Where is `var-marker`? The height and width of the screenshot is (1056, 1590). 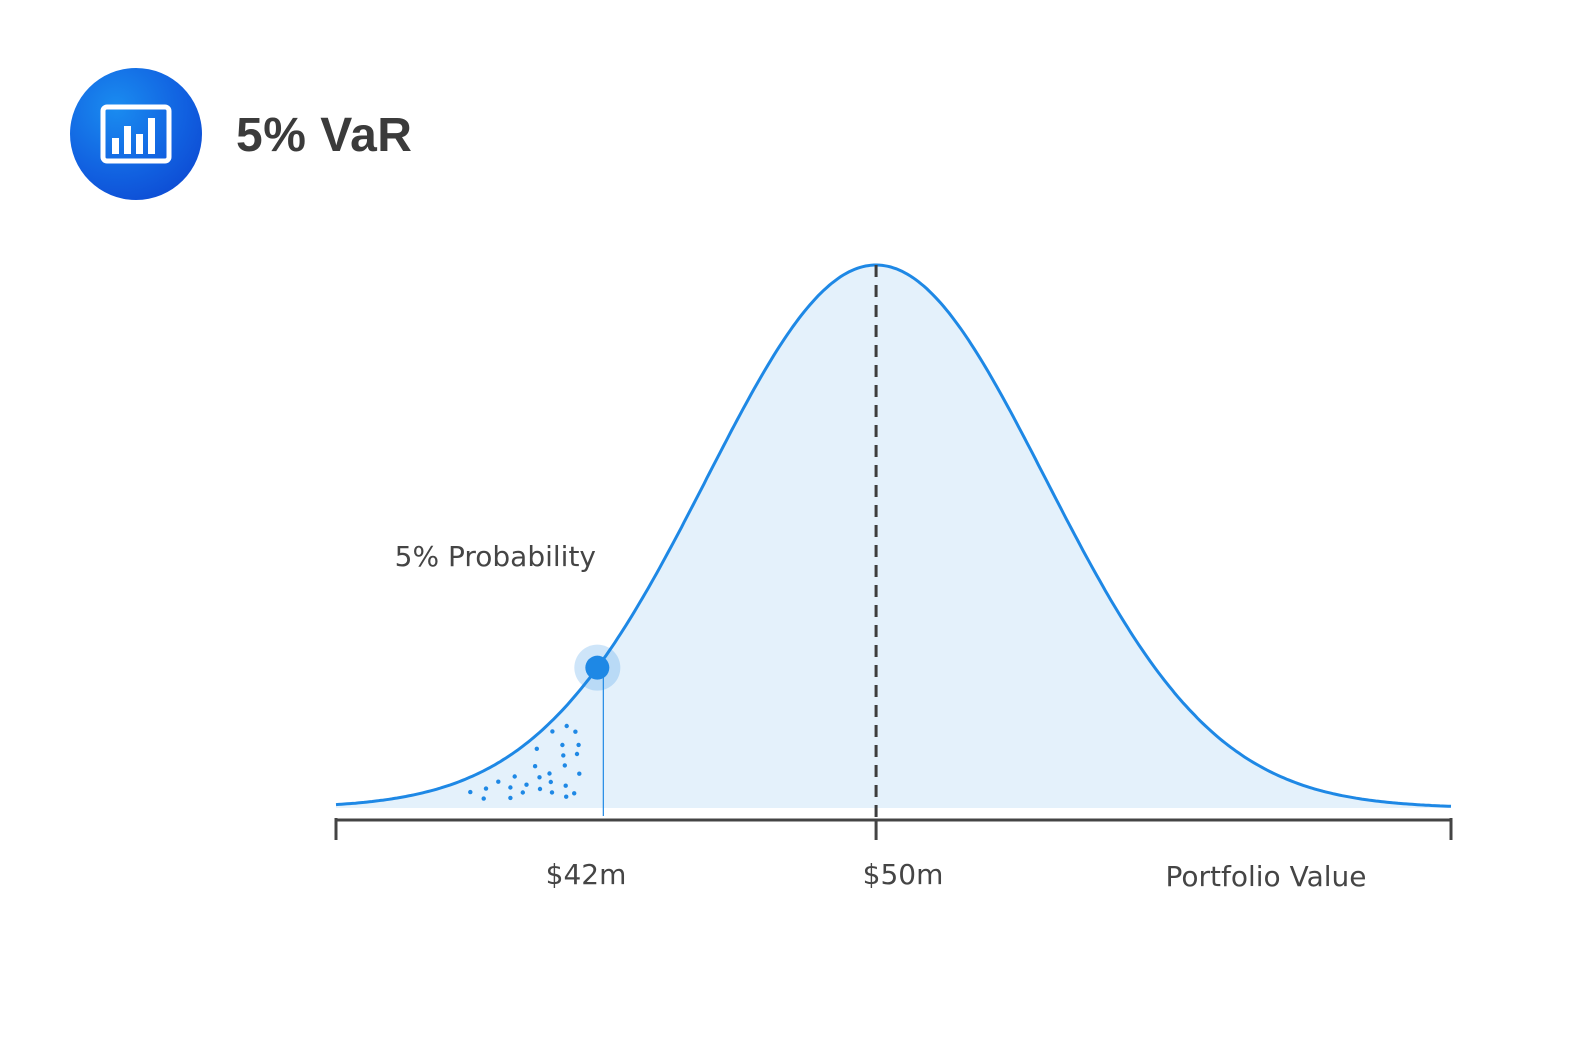
var-marker is located at coordinates (597, 667).